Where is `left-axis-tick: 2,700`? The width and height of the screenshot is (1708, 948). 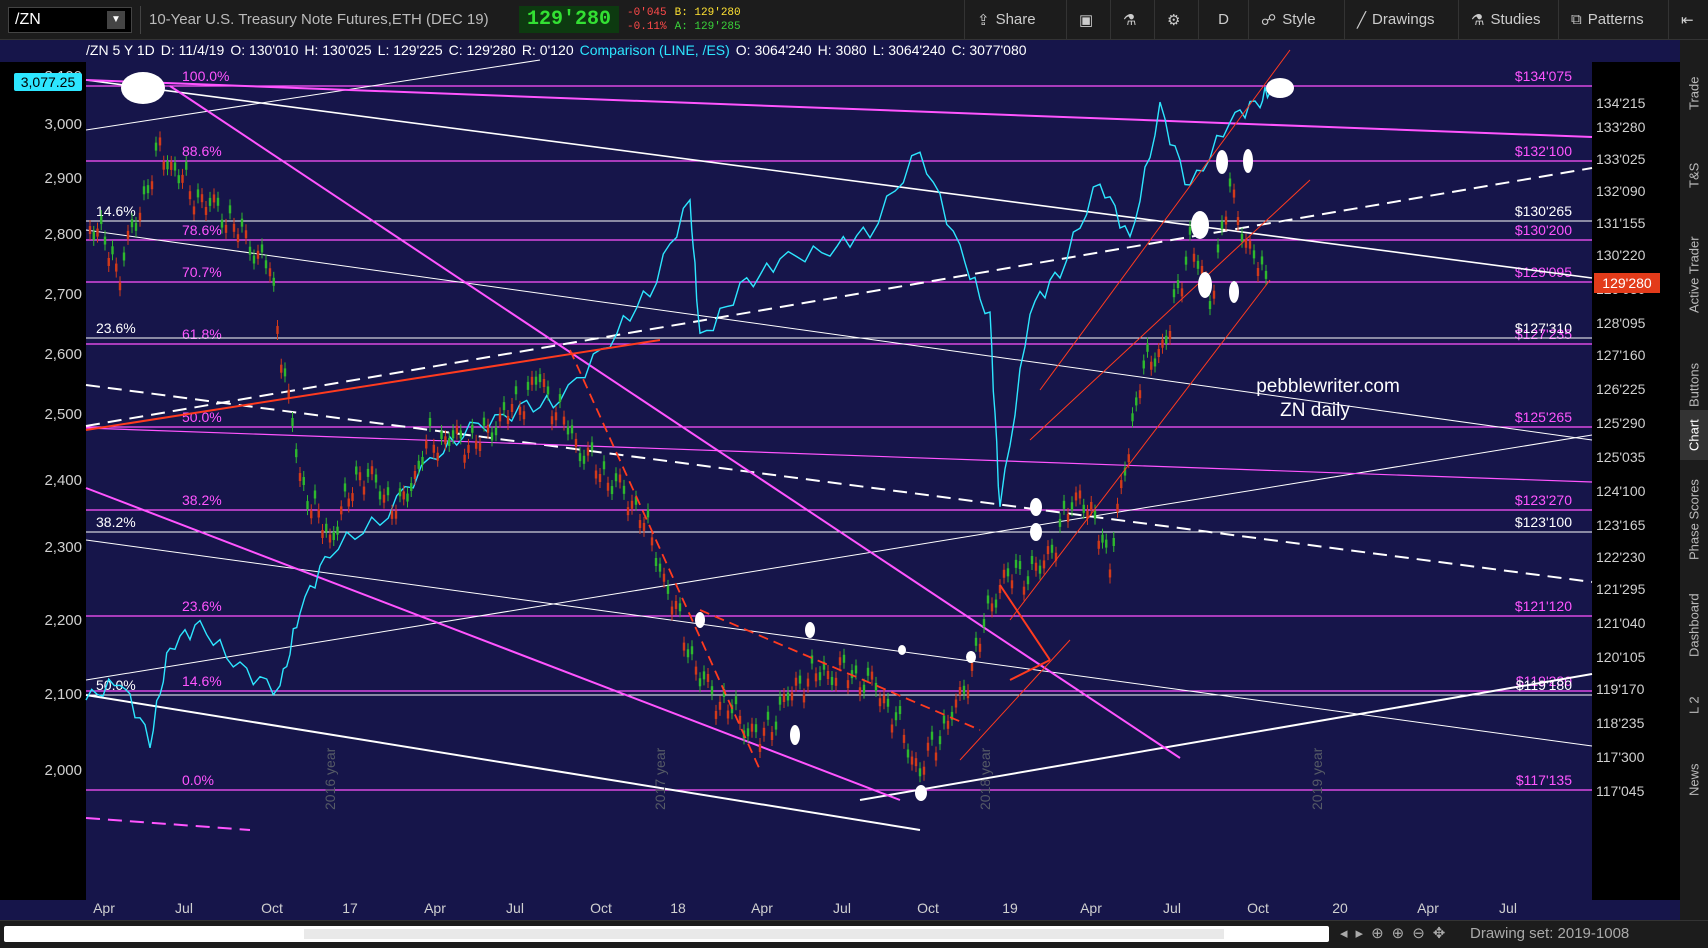
left-axis-tick: 2,700 is located at coordinates (63, 294).